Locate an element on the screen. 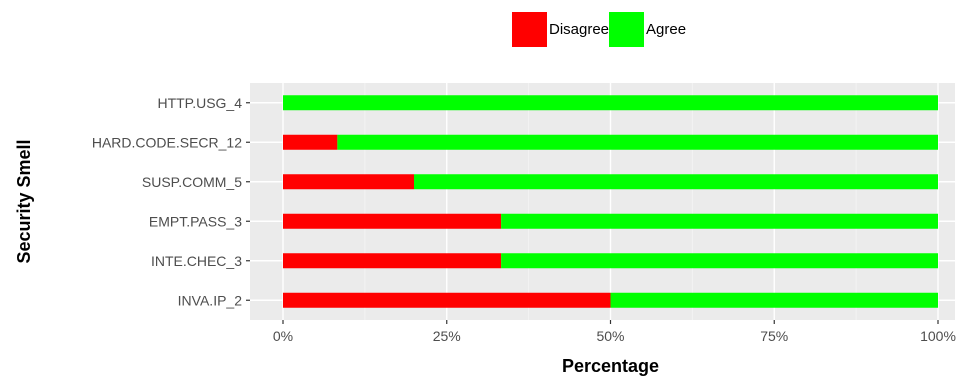 This screenshot has height=377, width=960. y-tick-label: EMPT.PASS_3 is located at coordinates (195, 221).